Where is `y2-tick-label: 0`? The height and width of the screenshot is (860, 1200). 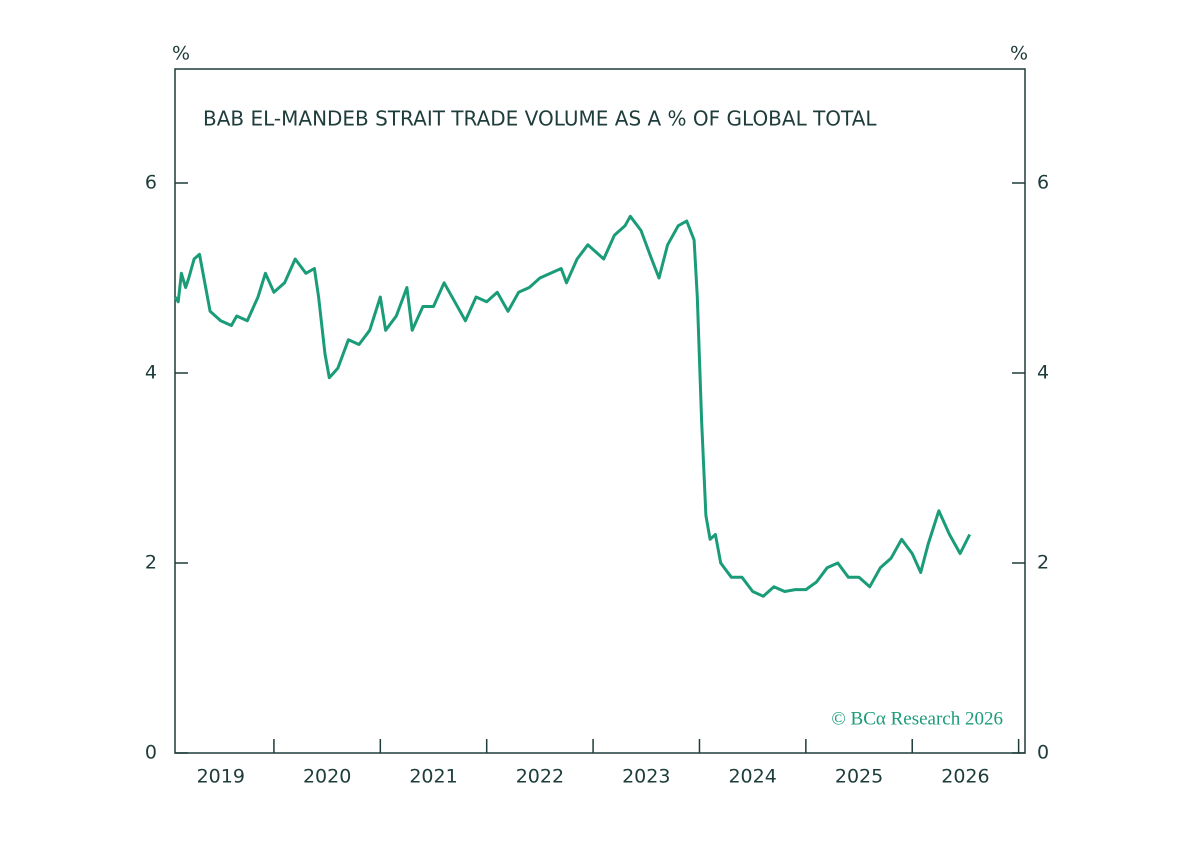
y2-tick-label: 0 is located at coordinates (1043, 753).